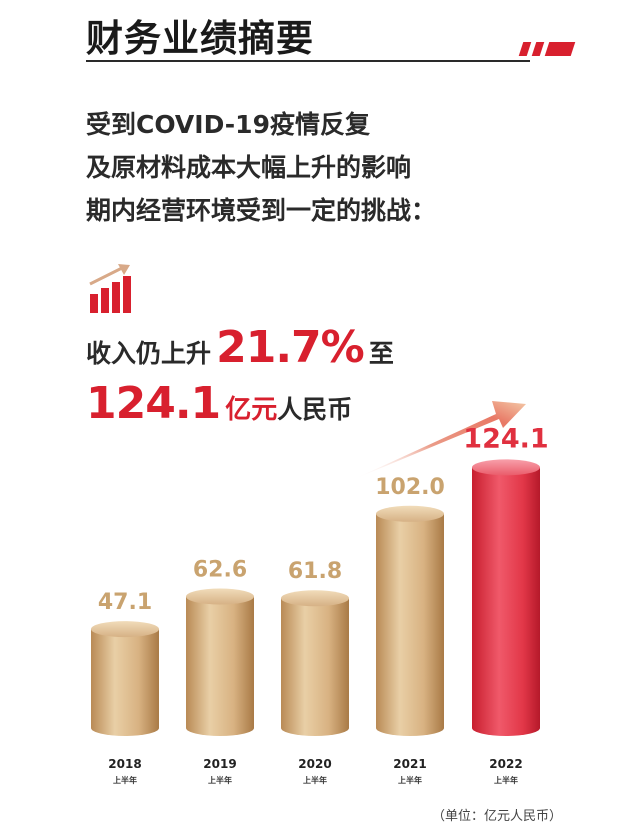 The image size is (628, 840). I want to click on value-label-2018: 47.1, so click(125, 602).